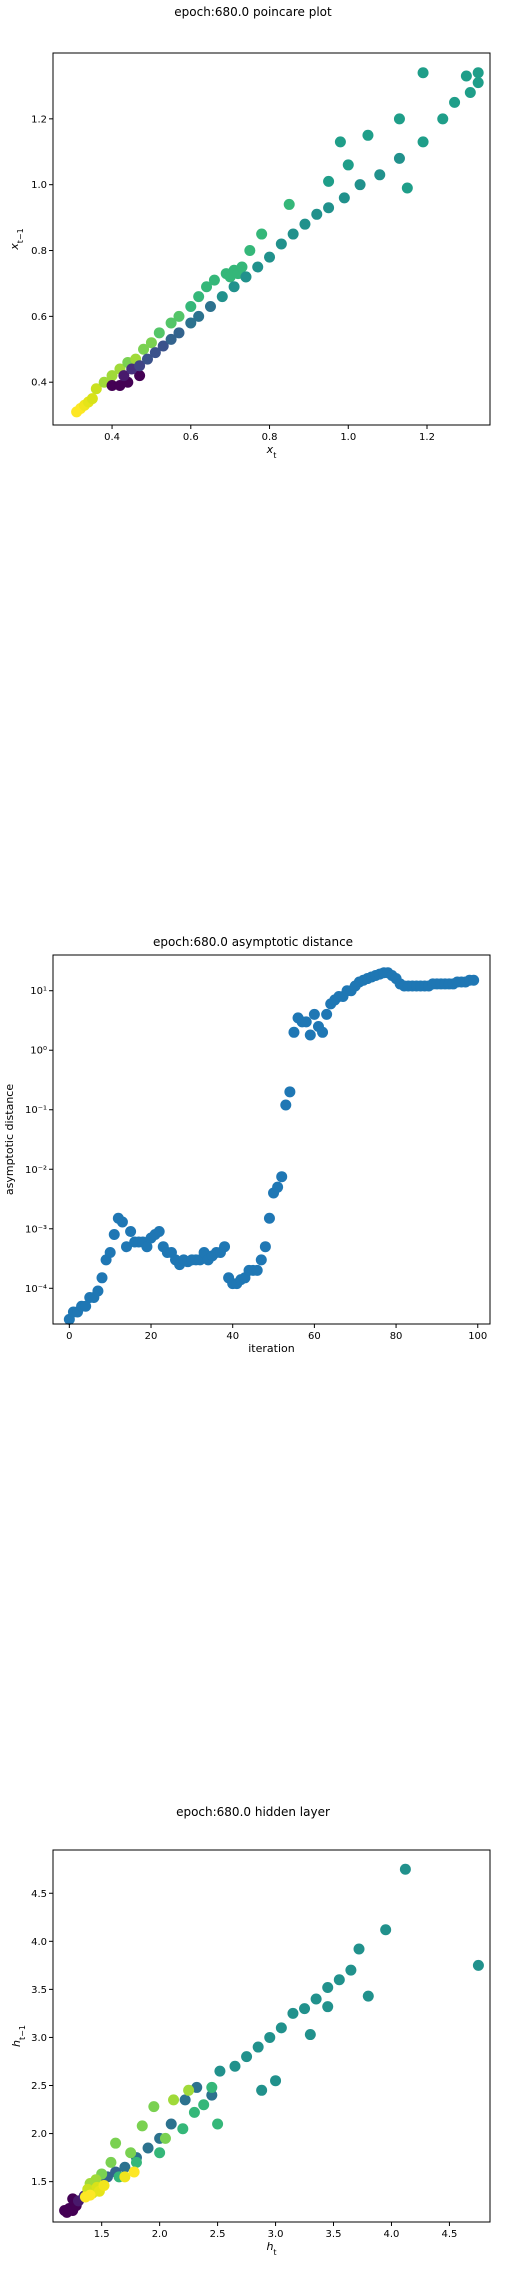  What do you see at coordinates (39, 2038) in the screenshot?
I see `y-tick-label: 3.0` at bounding box center [39, 2038].